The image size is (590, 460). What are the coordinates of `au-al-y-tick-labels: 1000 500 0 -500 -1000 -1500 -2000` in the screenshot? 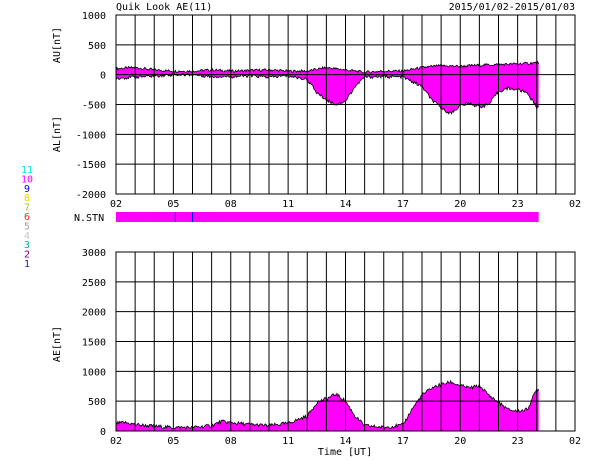 It's located at (91, 106).